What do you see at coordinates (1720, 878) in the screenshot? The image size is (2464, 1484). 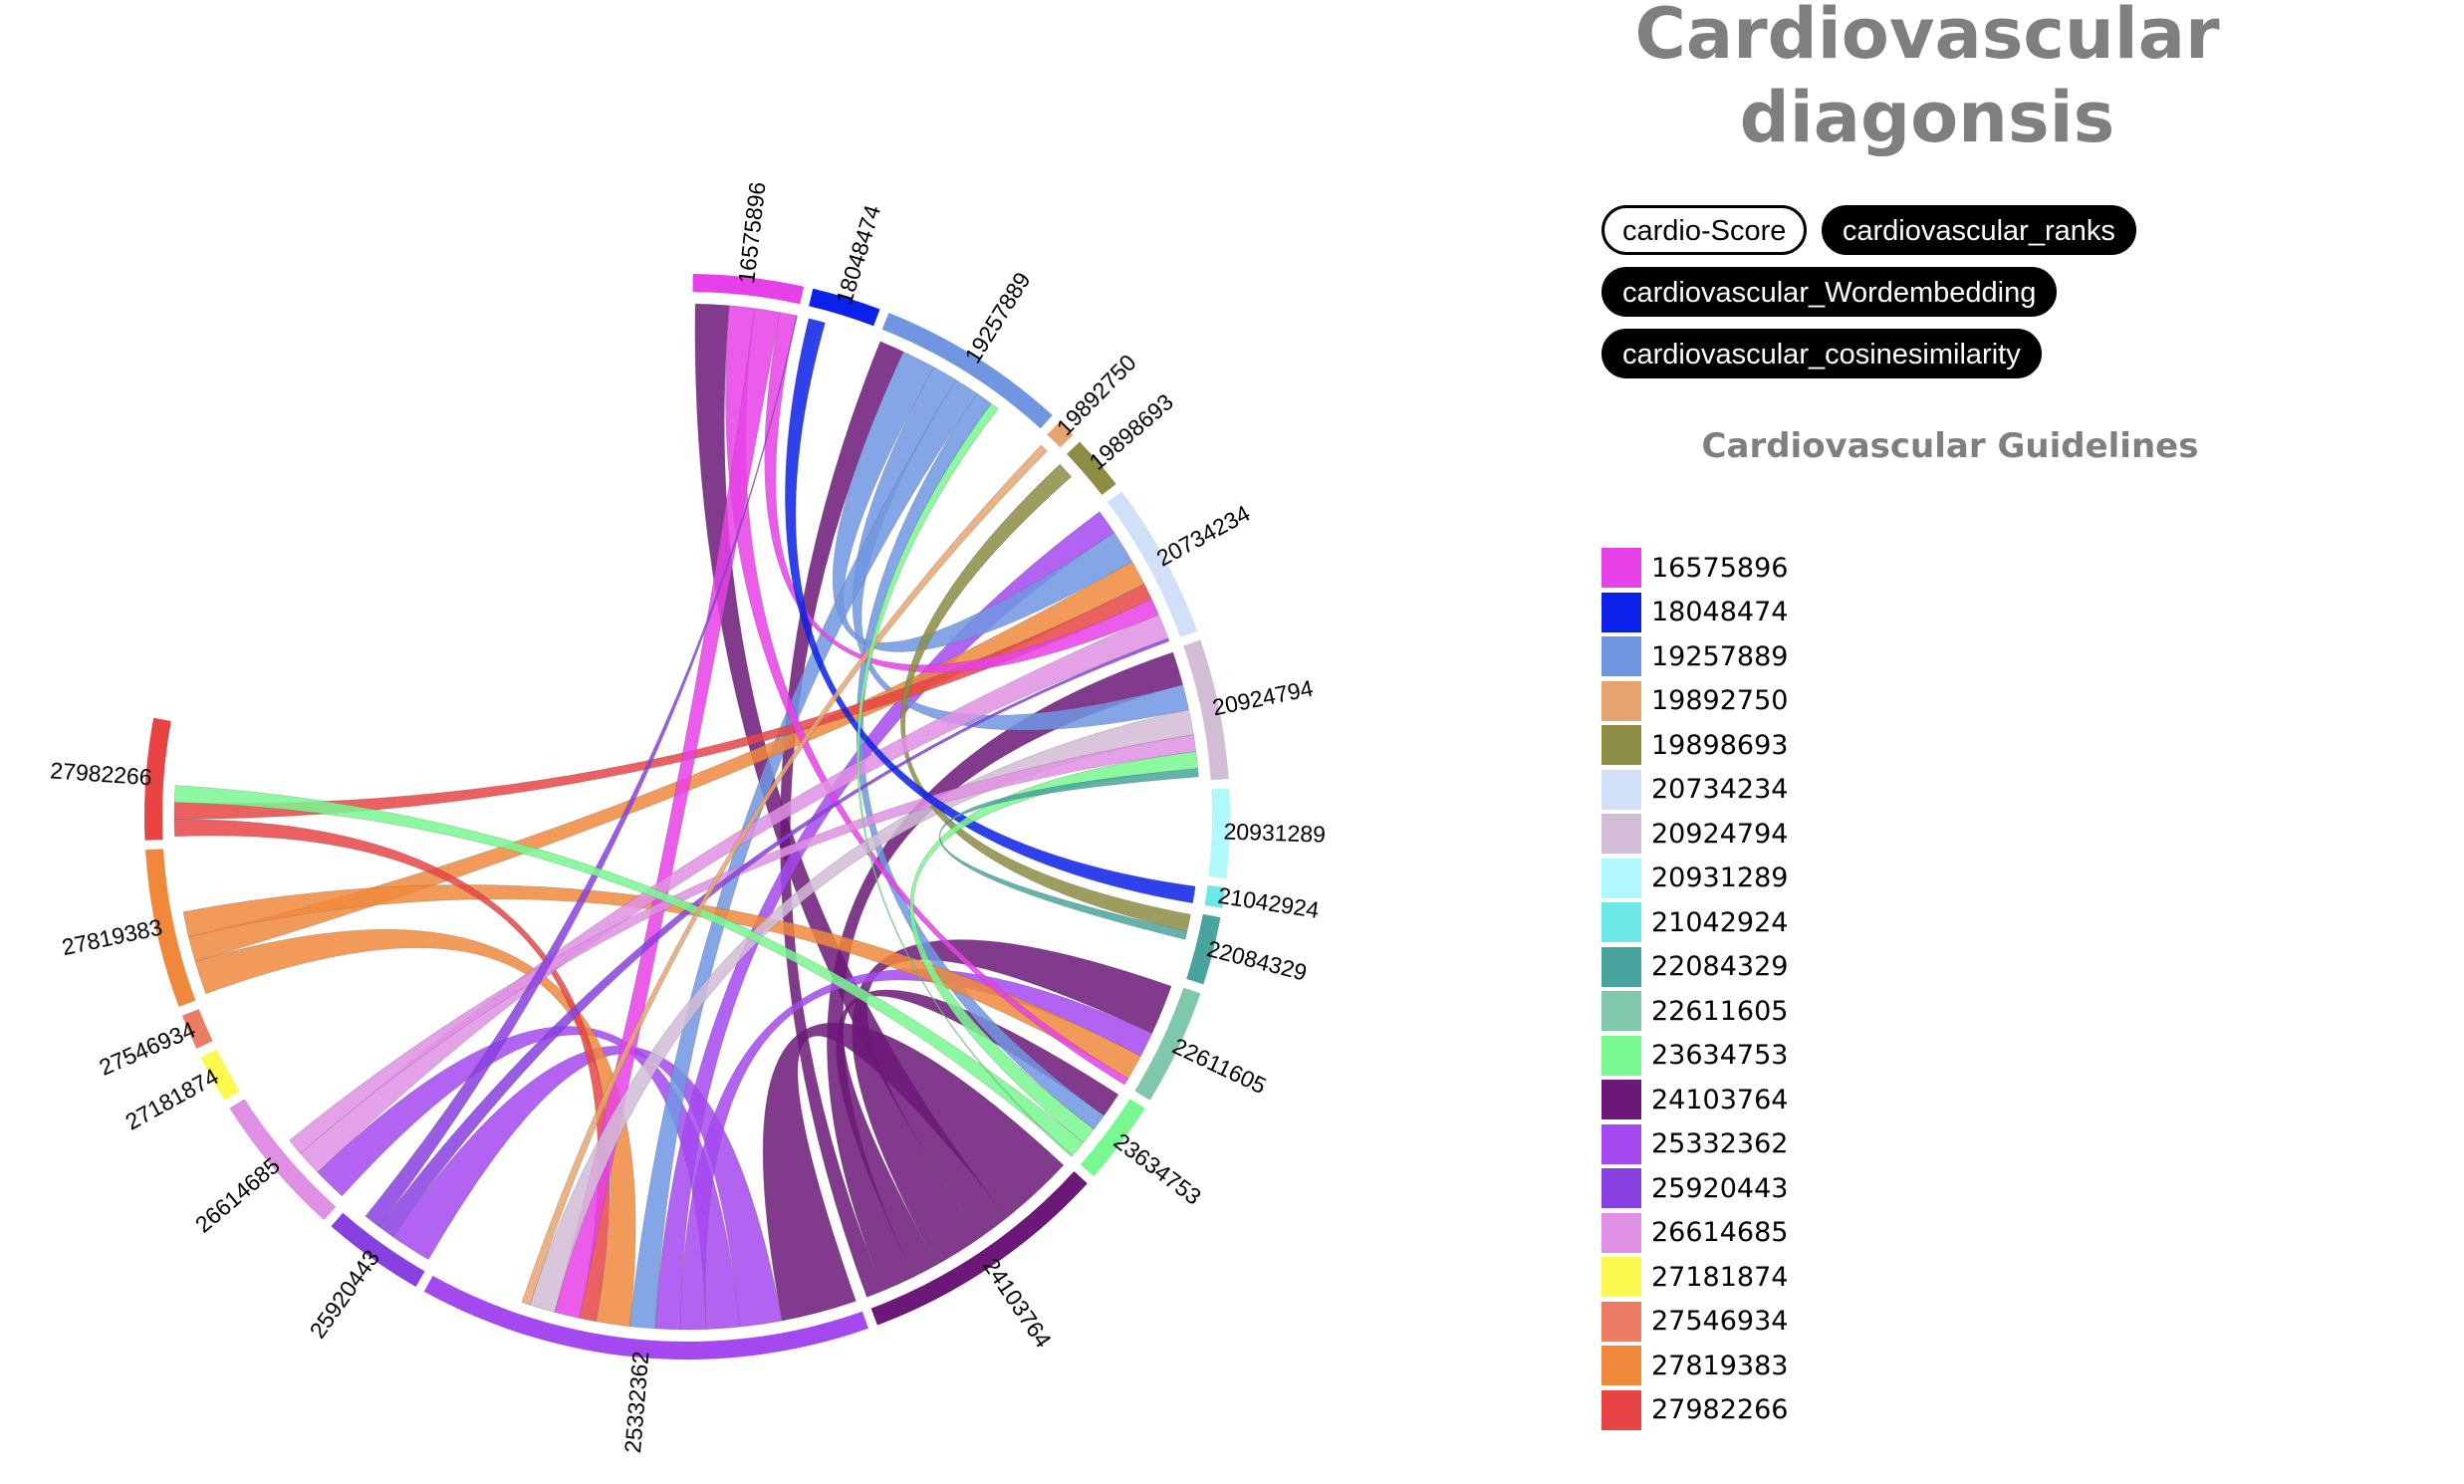 I see `legend-label: 20931289` at bounding box center [1720, 878].